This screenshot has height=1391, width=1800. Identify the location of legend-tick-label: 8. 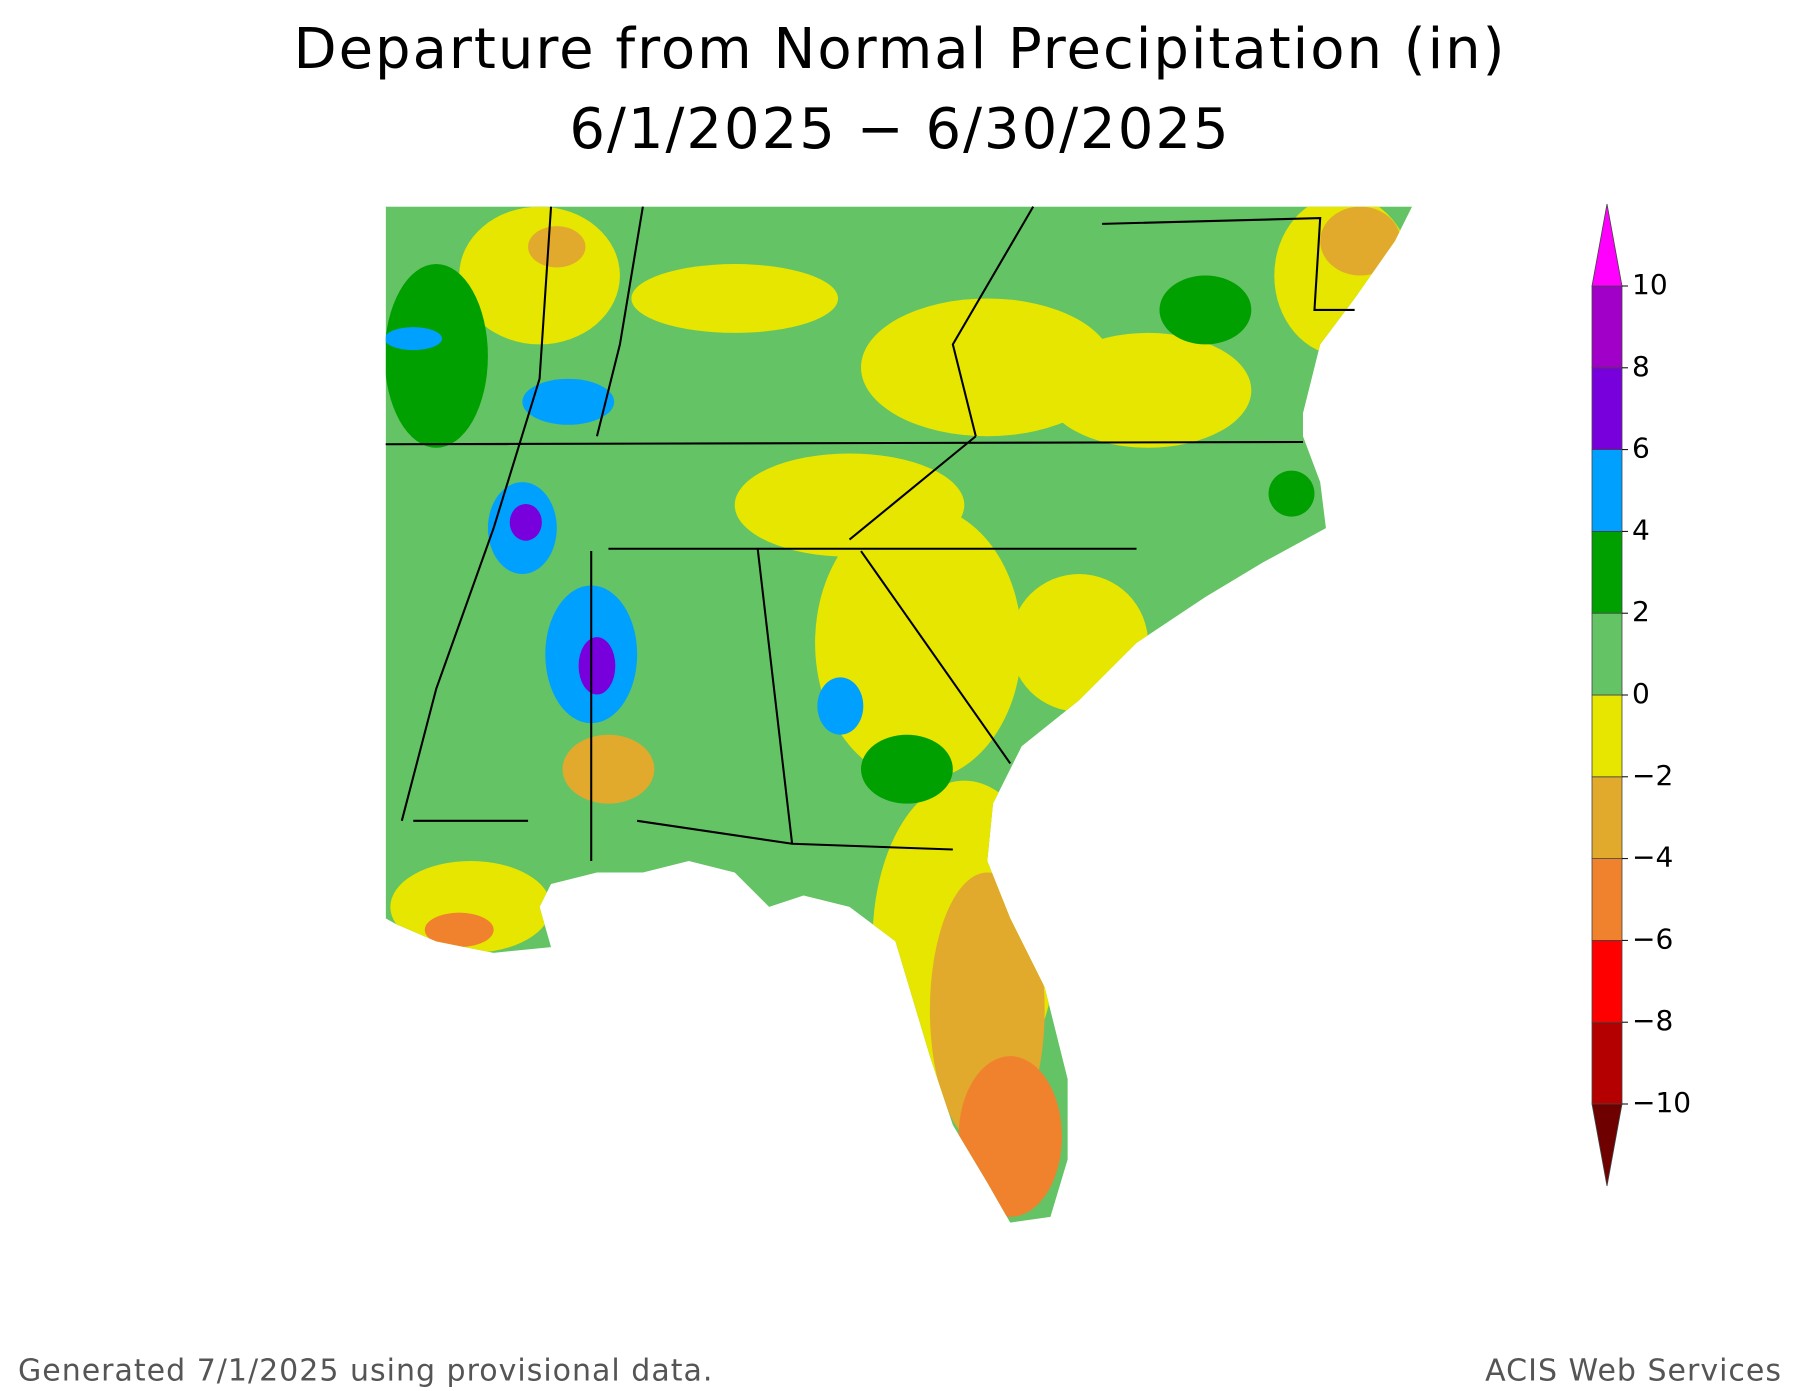
(1641, 366).